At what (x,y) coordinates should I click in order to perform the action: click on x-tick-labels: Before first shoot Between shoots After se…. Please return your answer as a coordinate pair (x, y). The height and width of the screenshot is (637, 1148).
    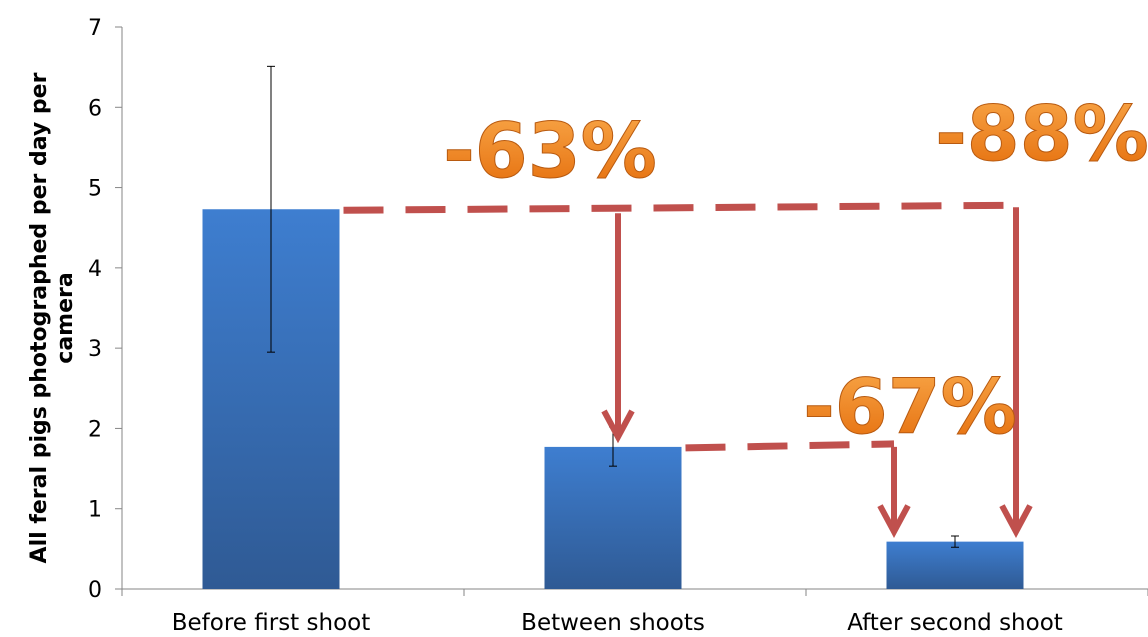
    Looking at the image, I should click on (617, 623).